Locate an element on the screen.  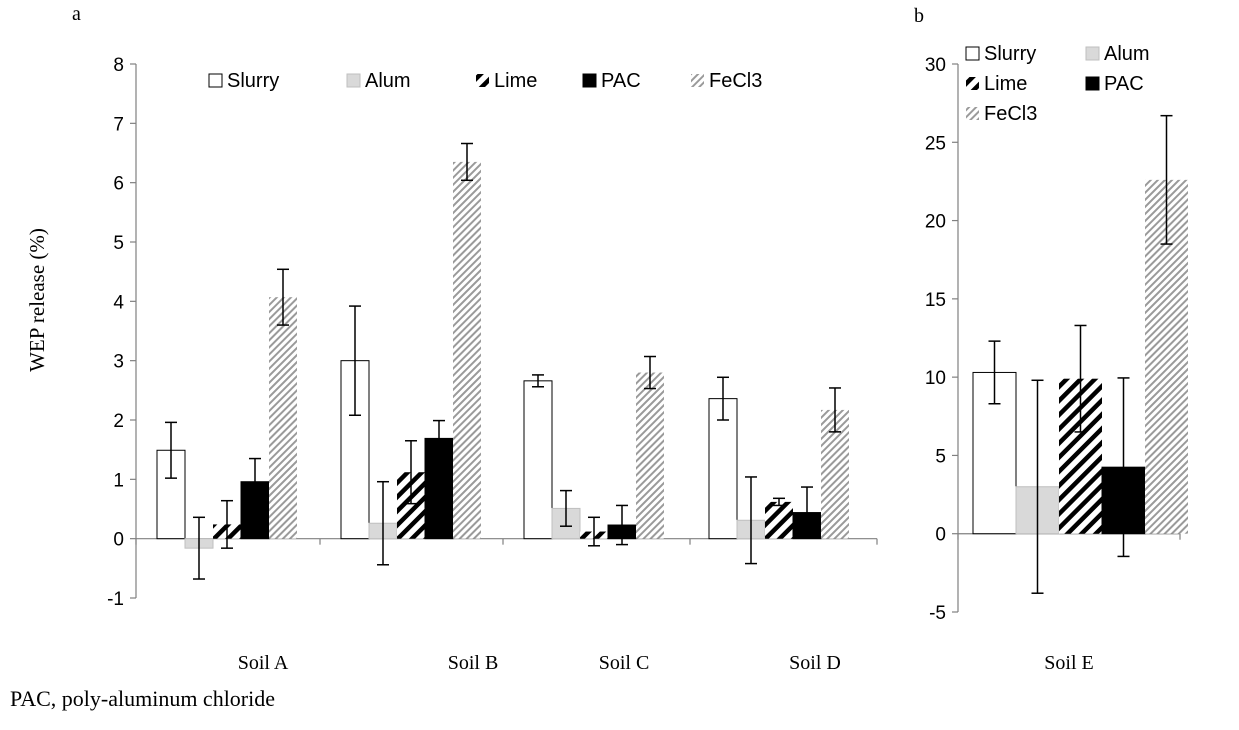
y-tick-label: 8 is located at coordinates (118, 65).